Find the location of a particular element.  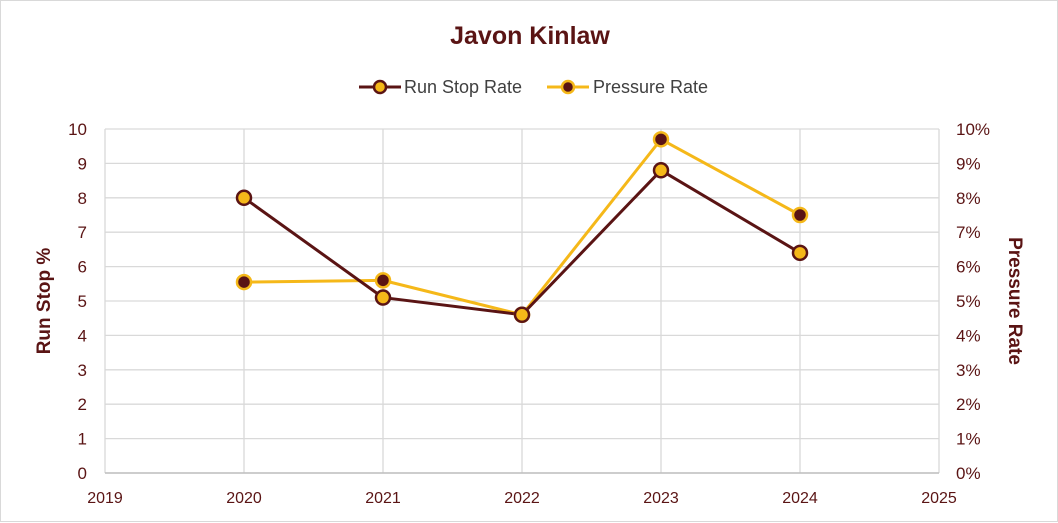

left-y-tick-label: 7 is located at coordinates (82, 232).